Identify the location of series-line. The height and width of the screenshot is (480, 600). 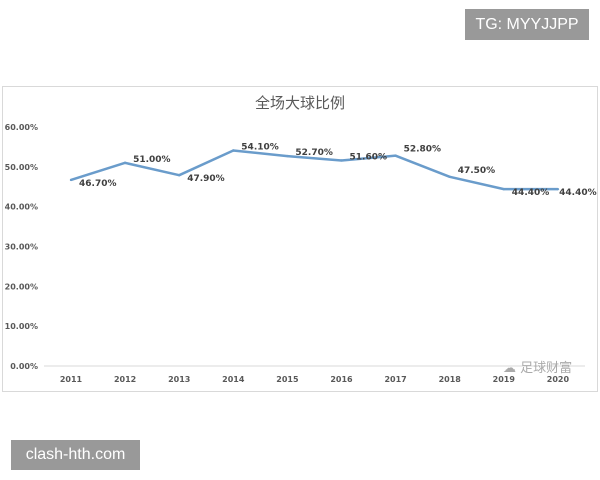
(314, 170).